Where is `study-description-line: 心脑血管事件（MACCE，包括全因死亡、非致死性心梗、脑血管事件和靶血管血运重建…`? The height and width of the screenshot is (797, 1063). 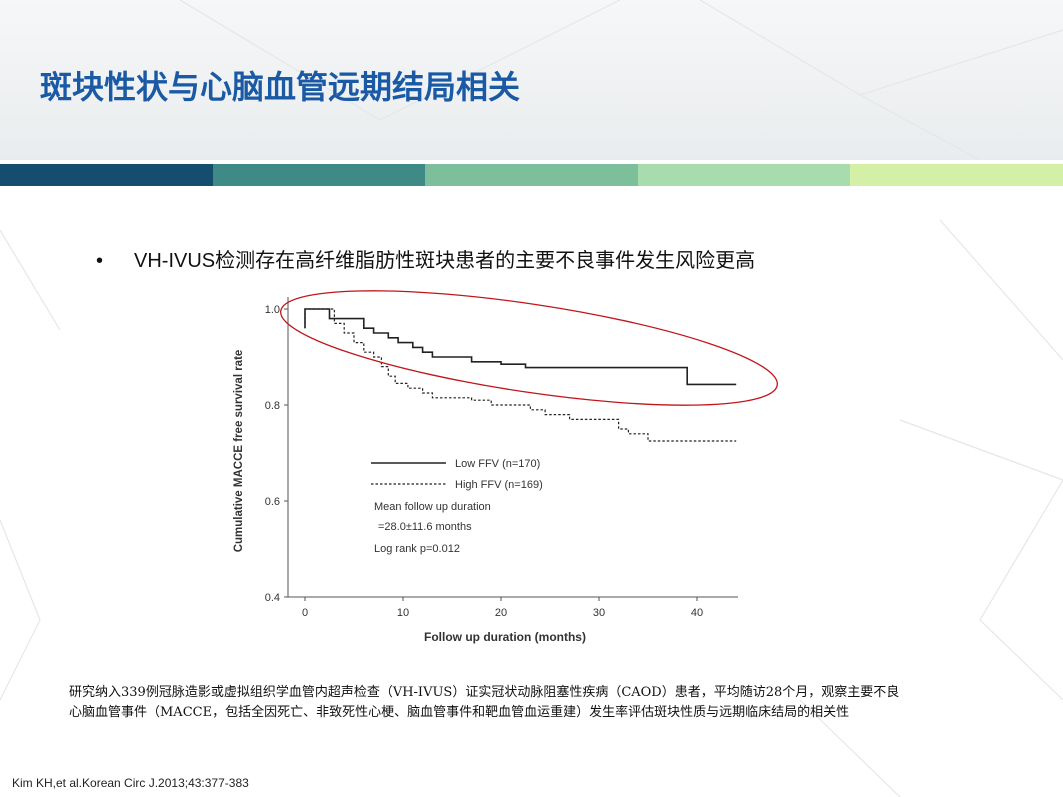
study-description-line: 心脑血管事件（MACCE，包括全因死亡、非致死性心梗、脑血管事件和靶血管血运重建… is located at coordinates (459, 712).